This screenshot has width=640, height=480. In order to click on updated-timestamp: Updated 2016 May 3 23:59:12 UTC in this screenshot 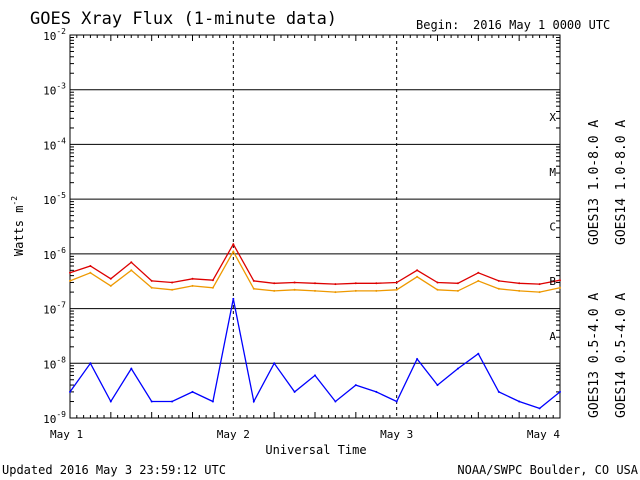, I will do `click(114, 470)`.